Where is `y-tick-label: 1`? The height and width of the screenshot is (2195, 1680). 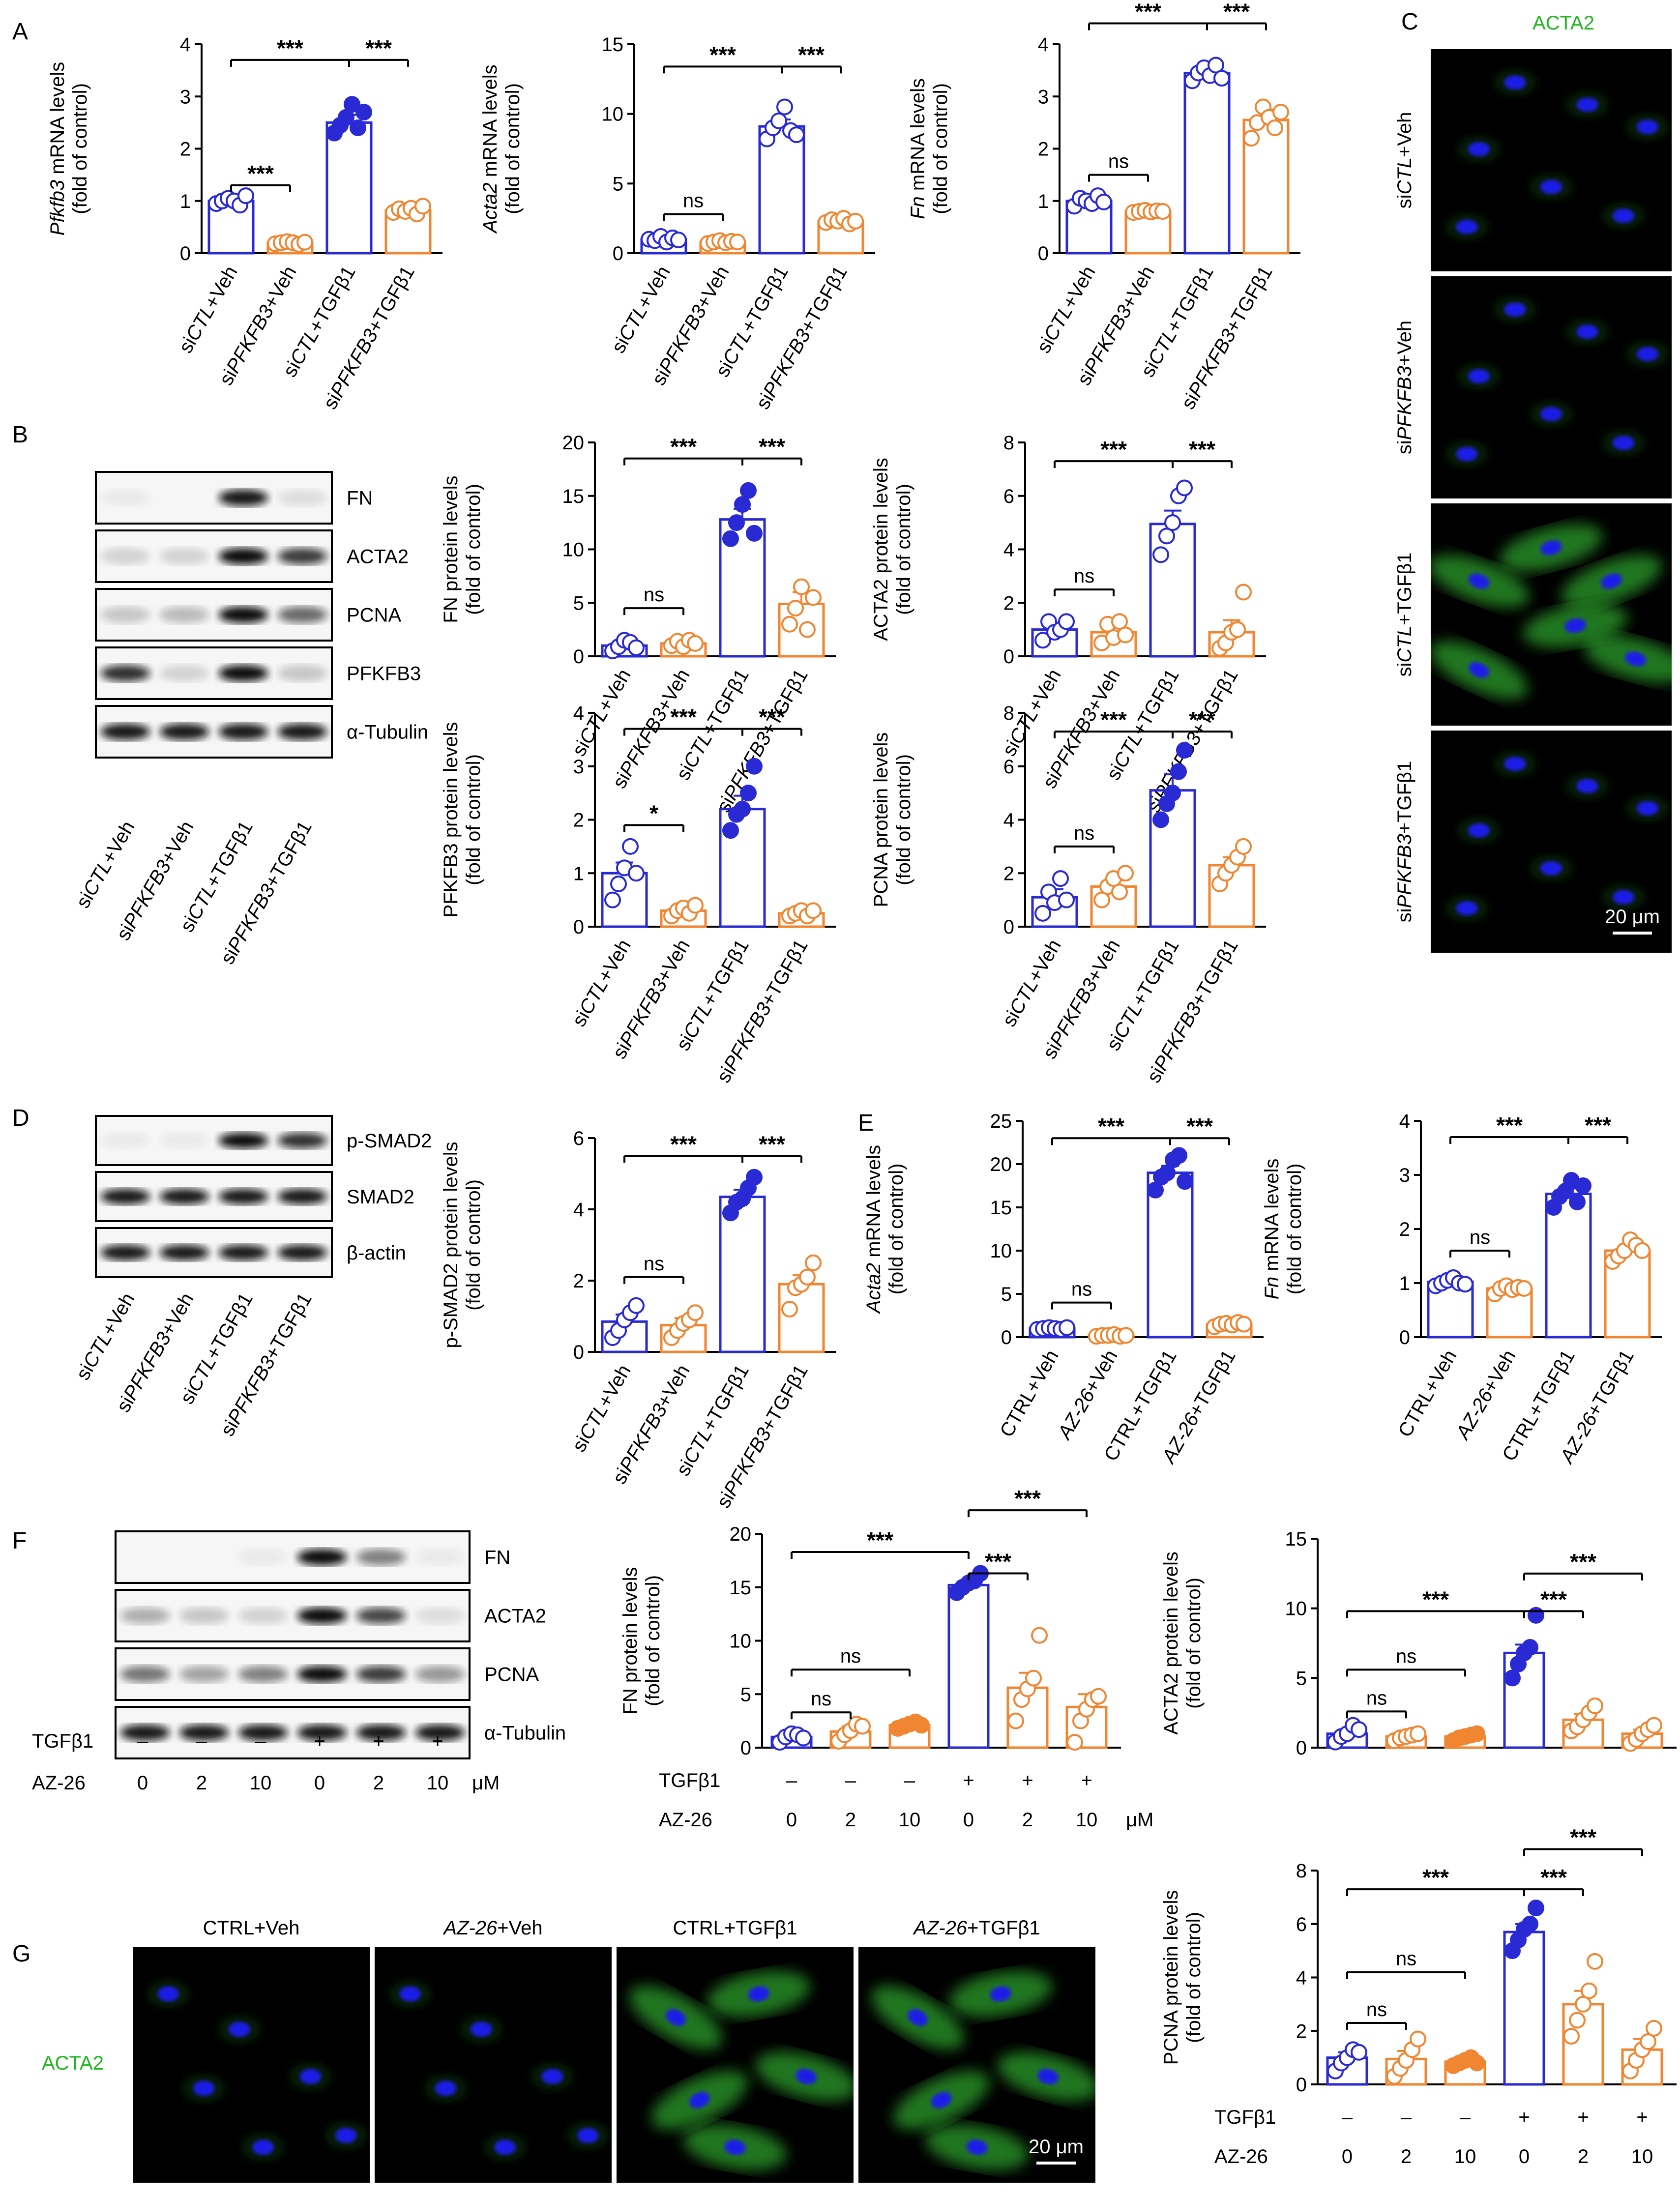
y-tick-label: 1 is located at coordinates (186, 201).